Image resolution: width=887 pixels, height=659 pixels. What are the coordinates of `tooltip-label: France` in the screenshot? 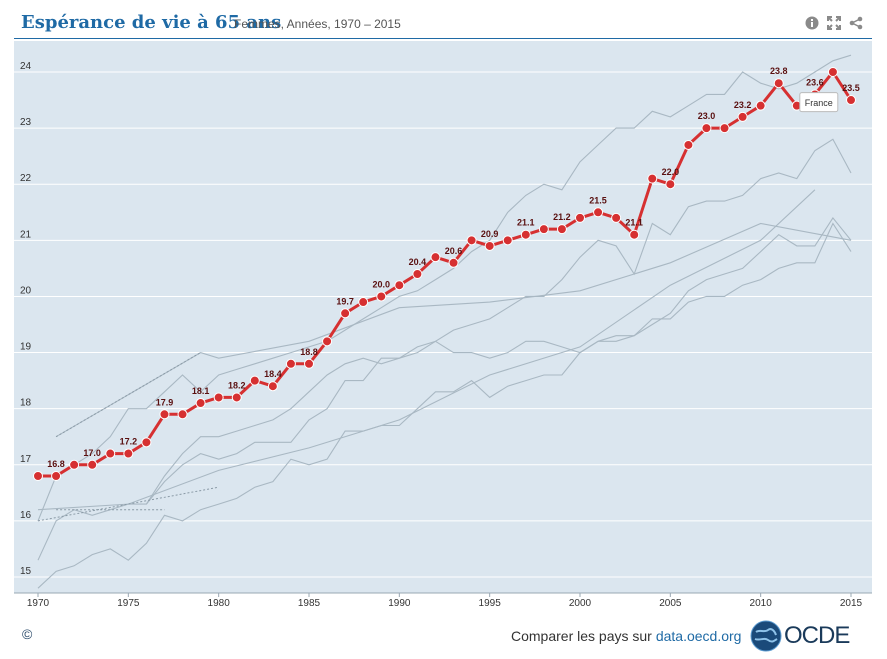 It's located at (819, 103).